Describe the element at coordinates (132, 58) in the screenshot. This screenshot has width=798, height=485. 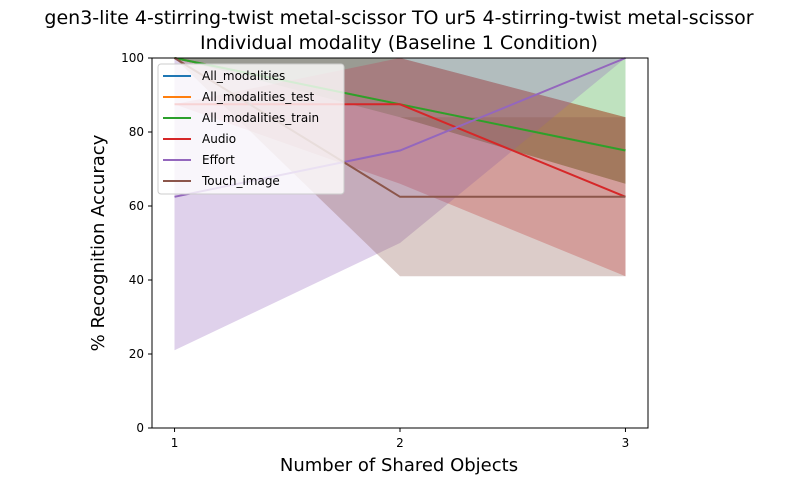
I see `y-tick-label: 100` at that location.